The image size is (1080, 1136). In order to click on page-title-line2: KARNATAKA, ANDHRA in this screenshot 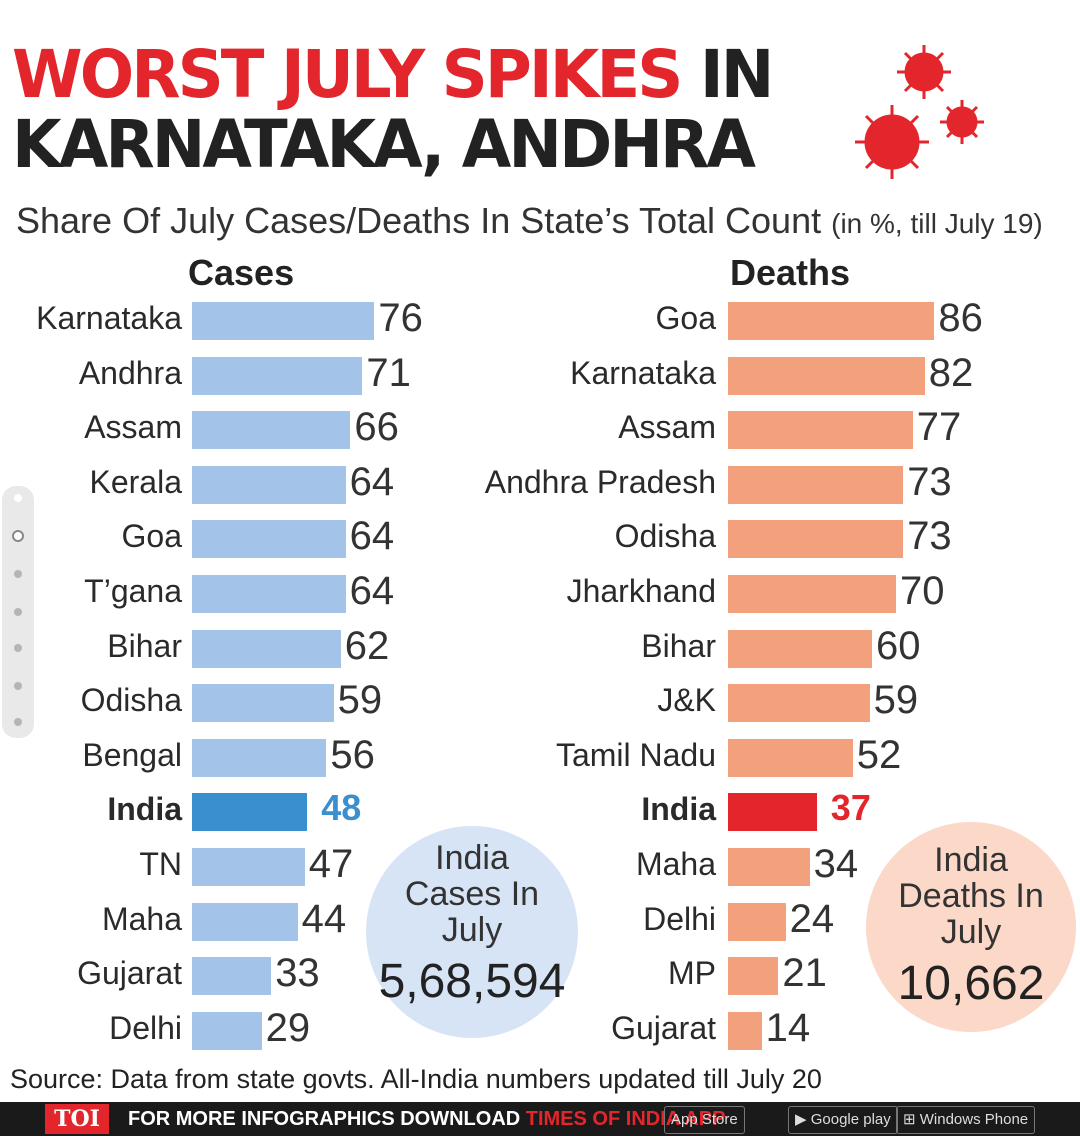, I will do `click(384, 144)`.